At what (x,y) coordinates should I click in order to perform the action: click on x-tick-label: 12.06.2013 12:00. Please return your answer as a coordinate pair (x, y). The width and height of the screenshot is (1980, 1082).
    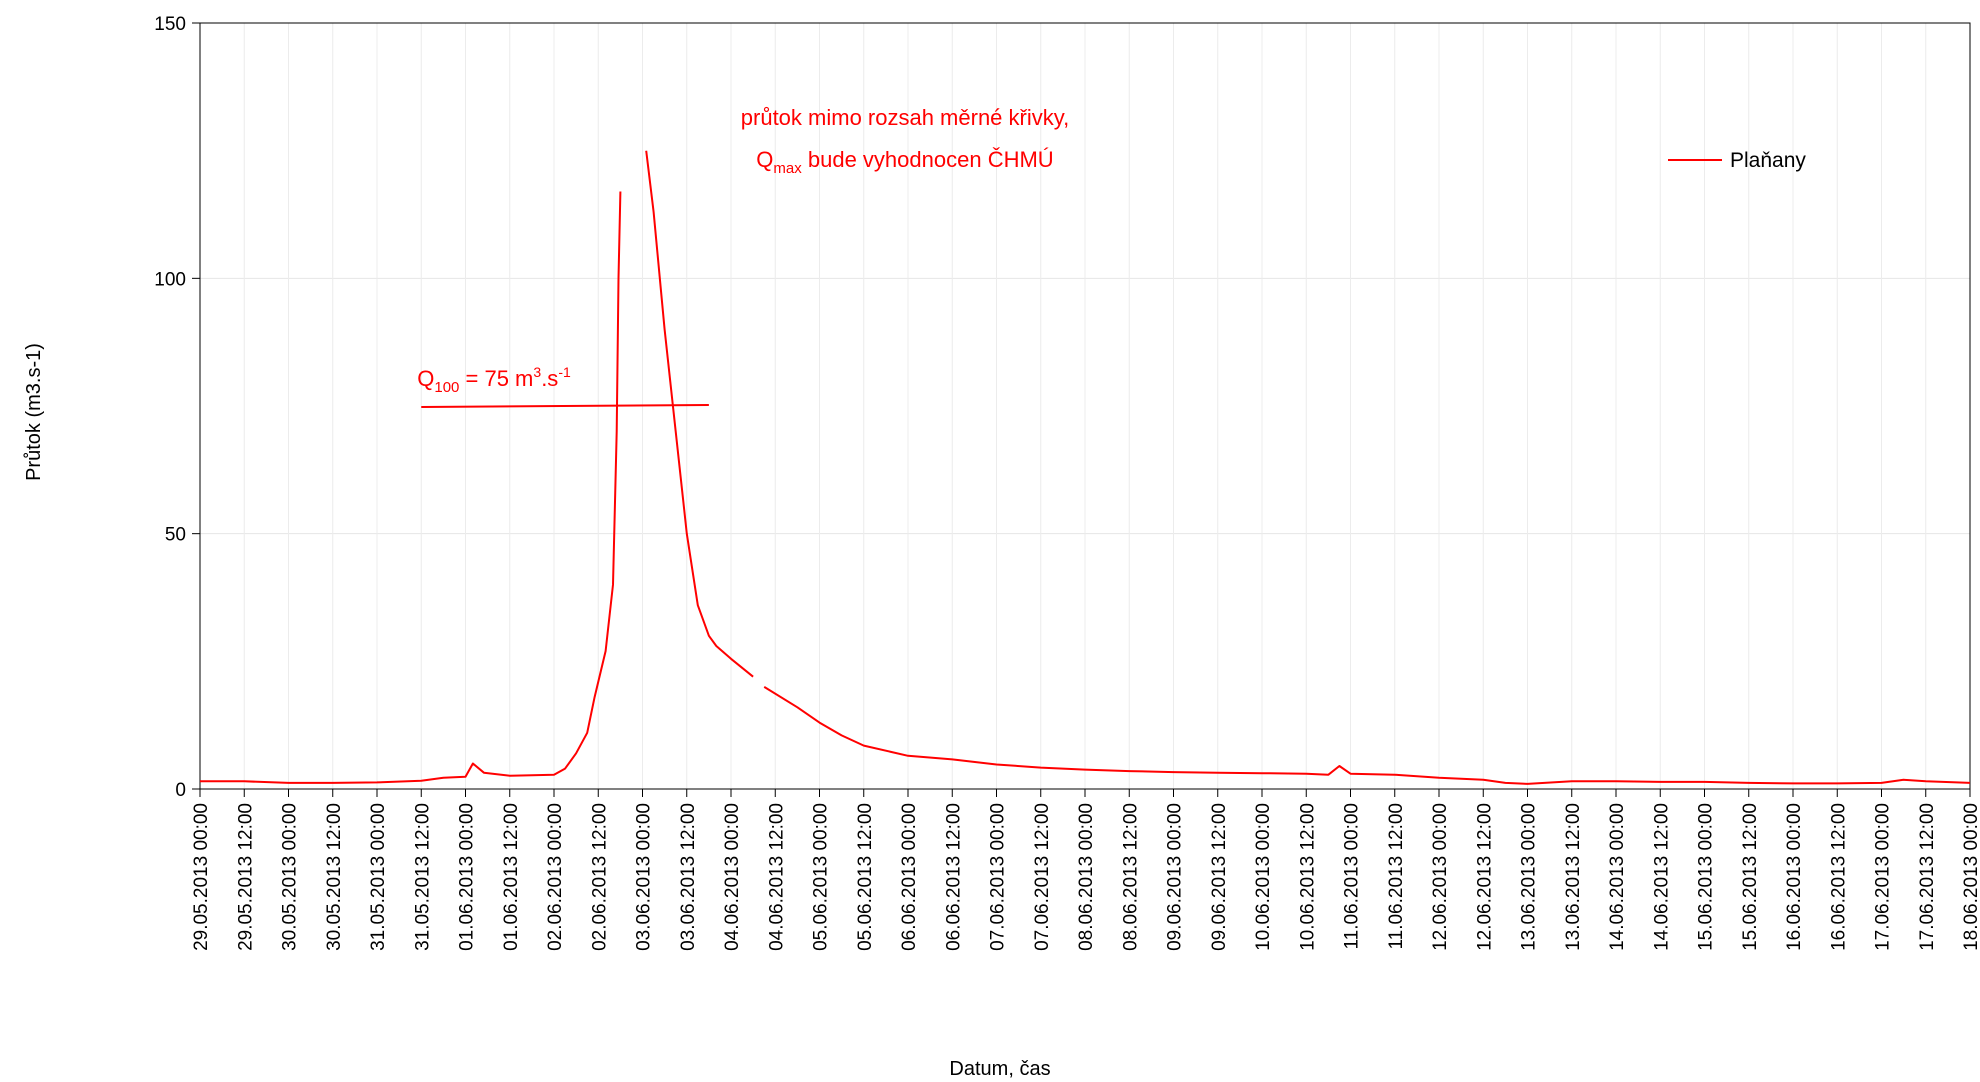
    Looking at the image, I should click on (1484, 877).